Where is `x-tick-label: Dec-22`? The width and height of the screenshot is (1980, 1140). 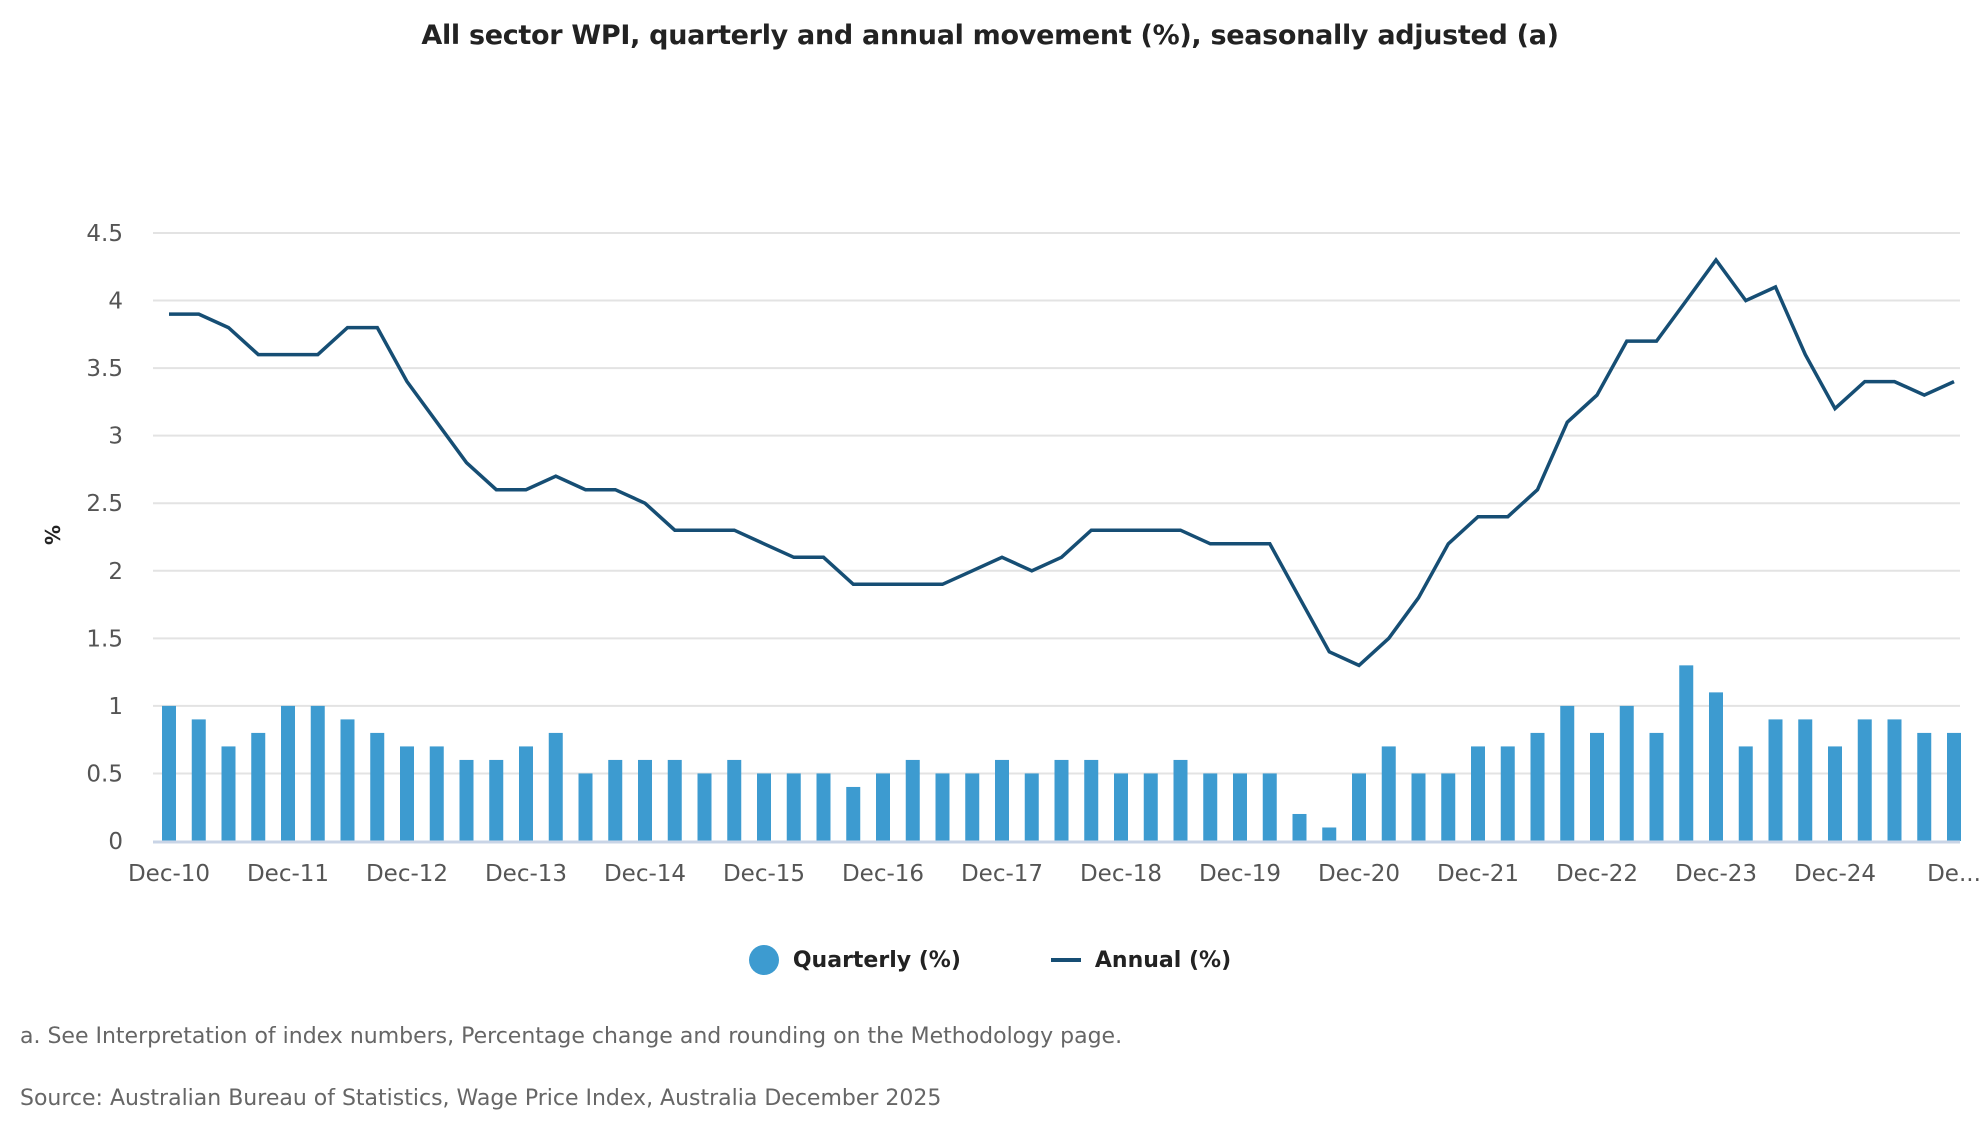 x-tick-label: Dec-22 is located at coordinates (1597, 874).